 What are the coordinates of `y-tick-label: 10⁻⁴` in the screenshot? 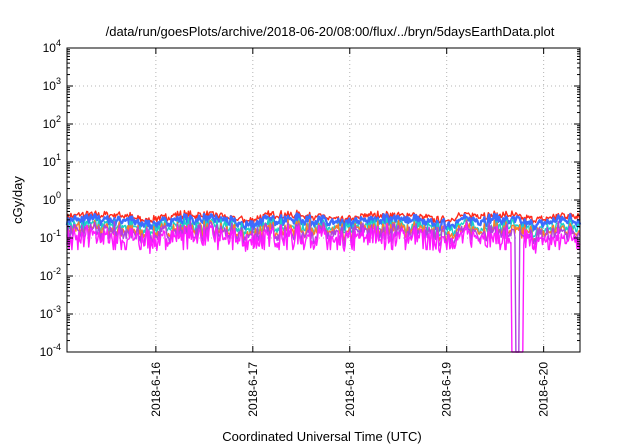 It's located at (50, 350).